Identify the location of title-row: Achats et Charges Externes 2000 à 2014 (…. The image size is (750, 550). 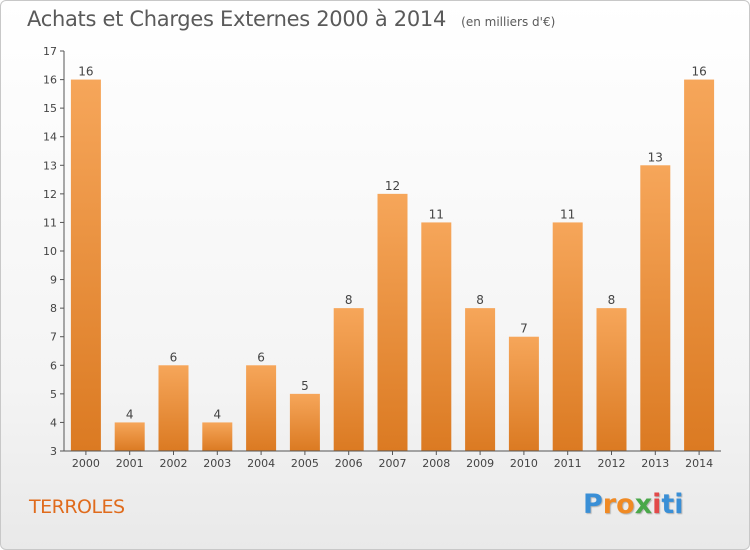
(291, 19).